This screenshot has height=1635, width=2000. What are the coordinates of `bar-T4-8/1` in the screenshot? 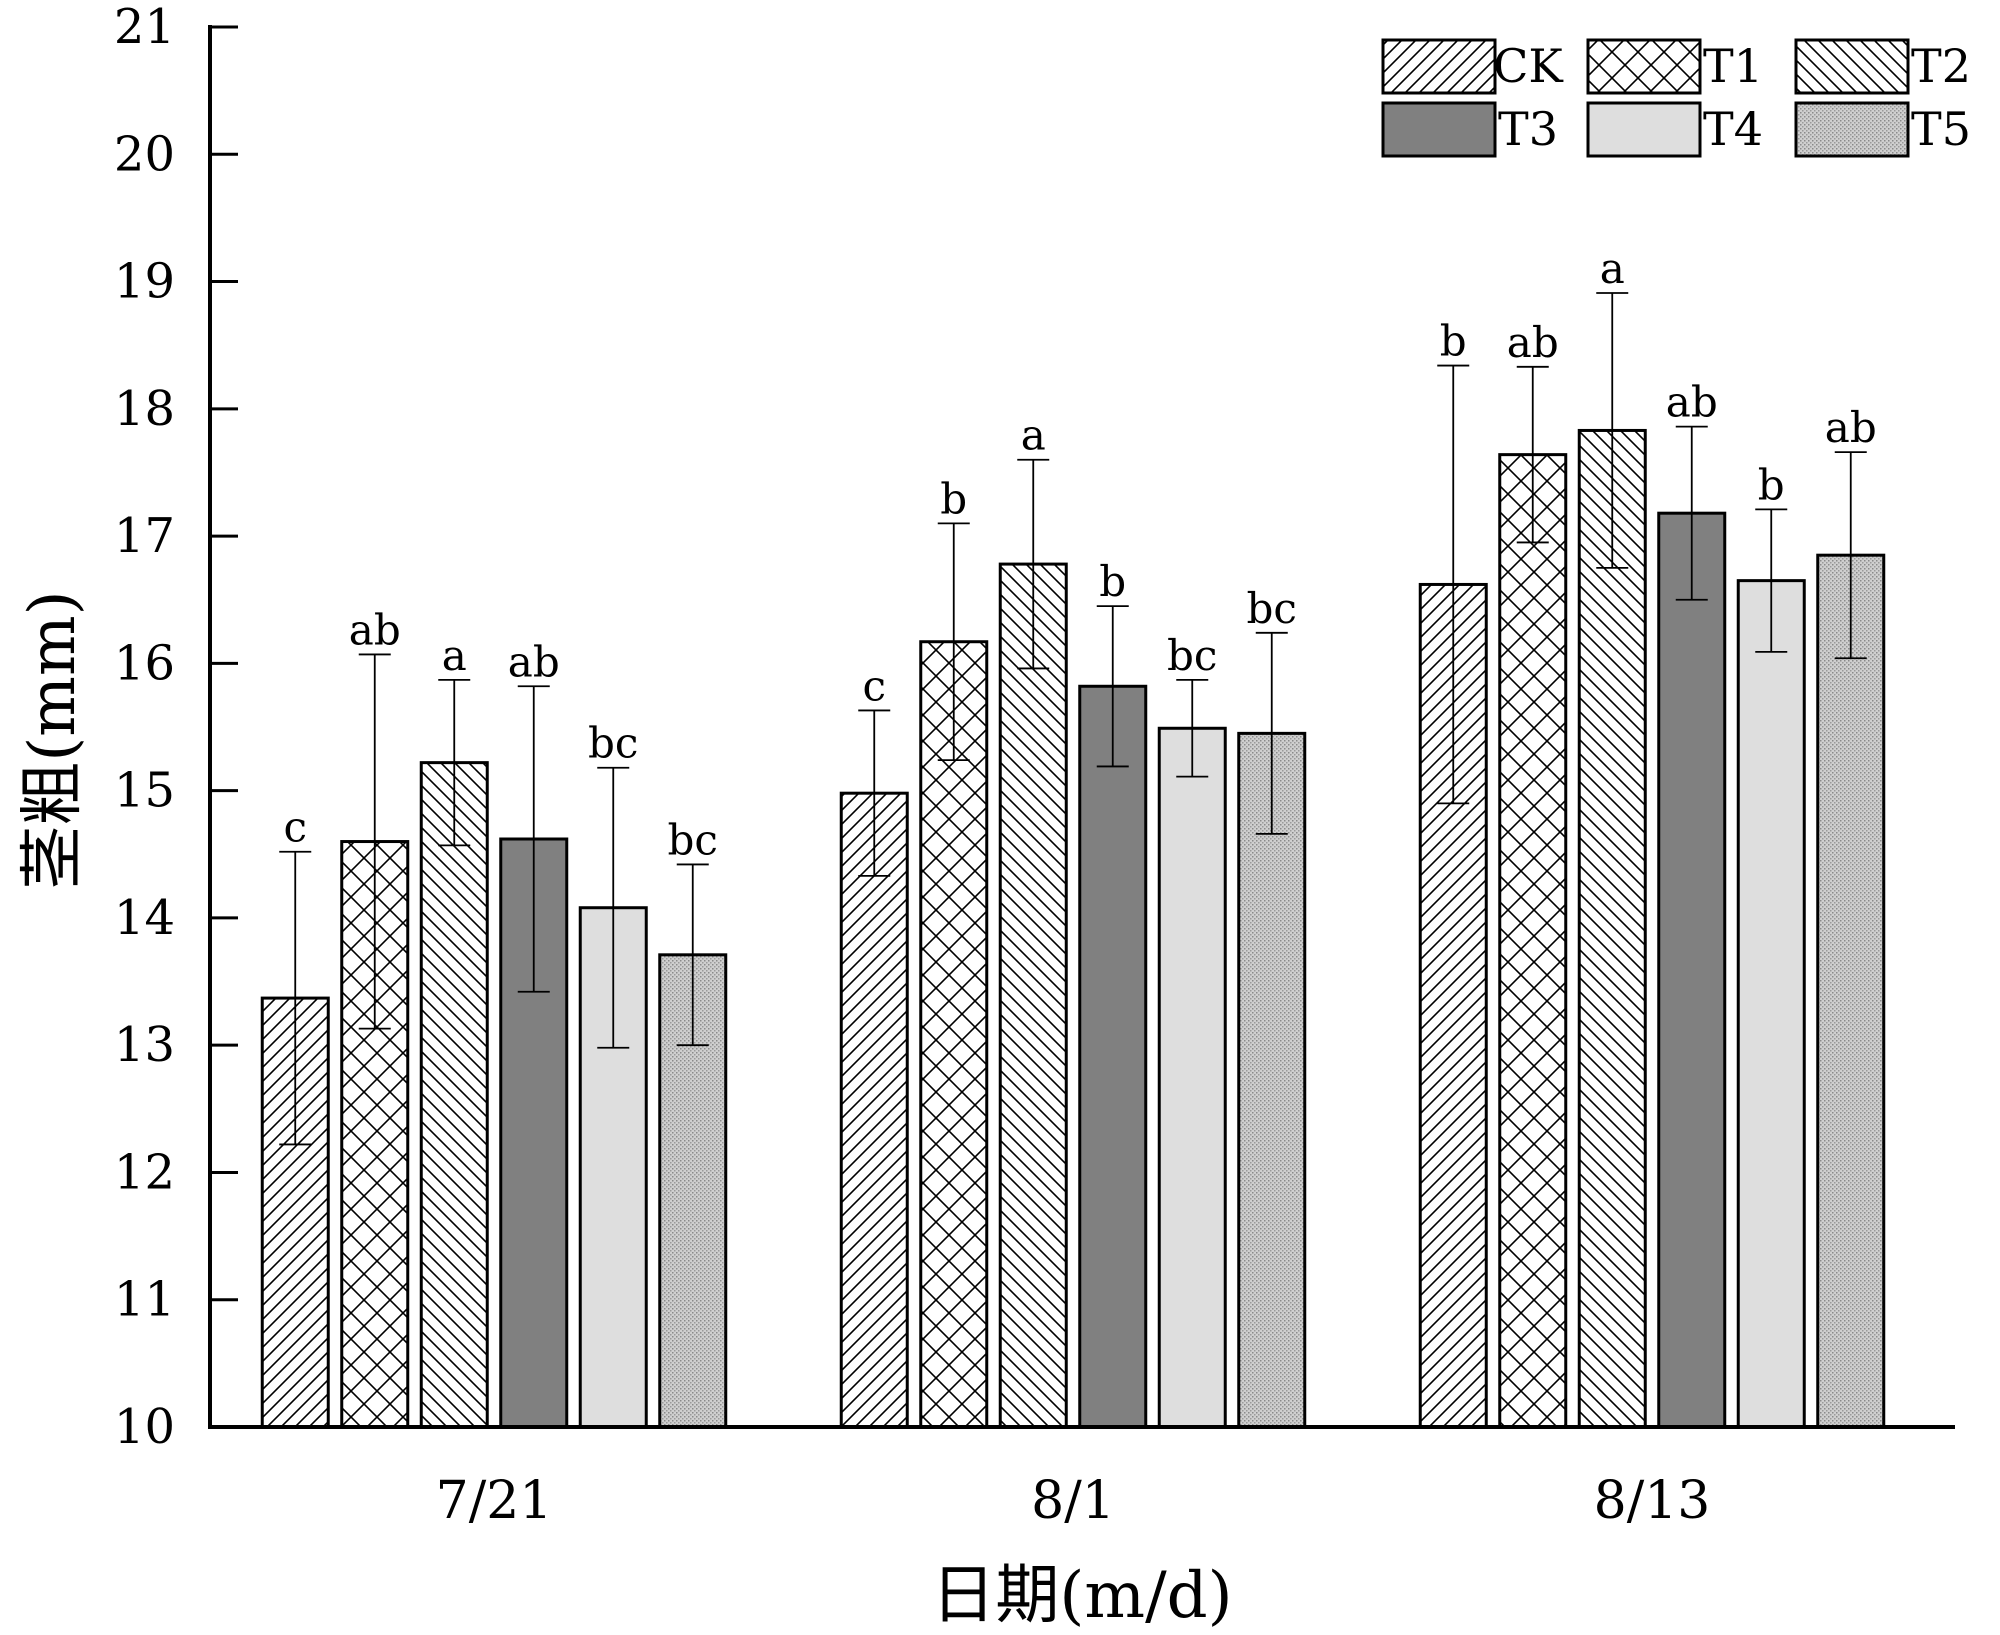 It's located at (1192, 1077).